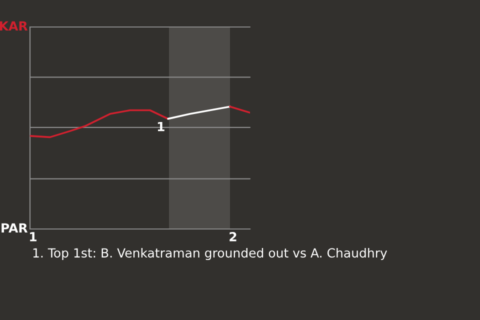  Describe the element at coordinates (161, 127) in the screenshot. I see `annotation: 1` at that location.